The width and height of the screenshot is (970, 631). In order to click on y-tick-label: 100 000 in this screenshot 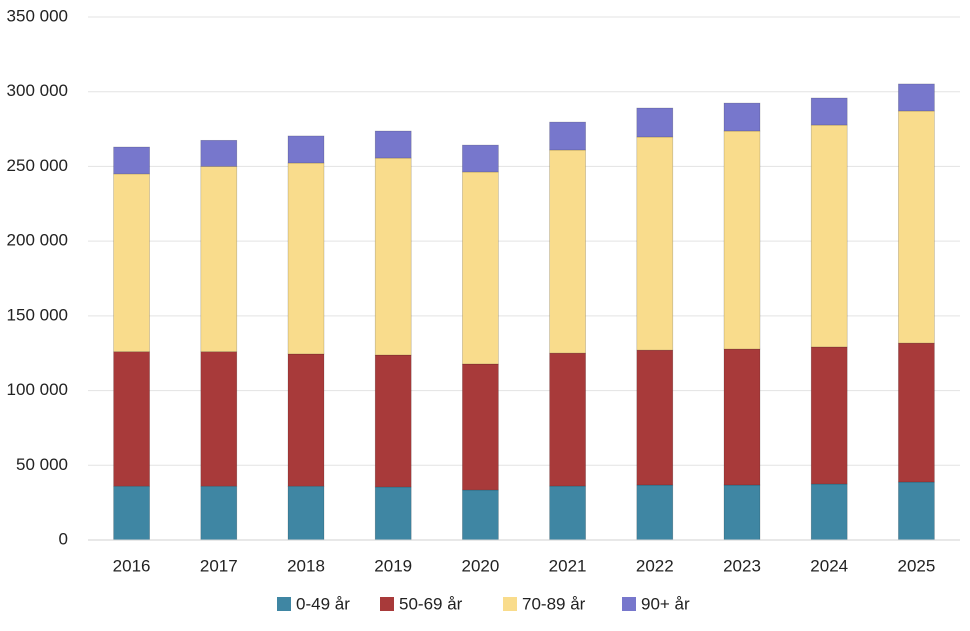, I will do `click(37, 389)`.